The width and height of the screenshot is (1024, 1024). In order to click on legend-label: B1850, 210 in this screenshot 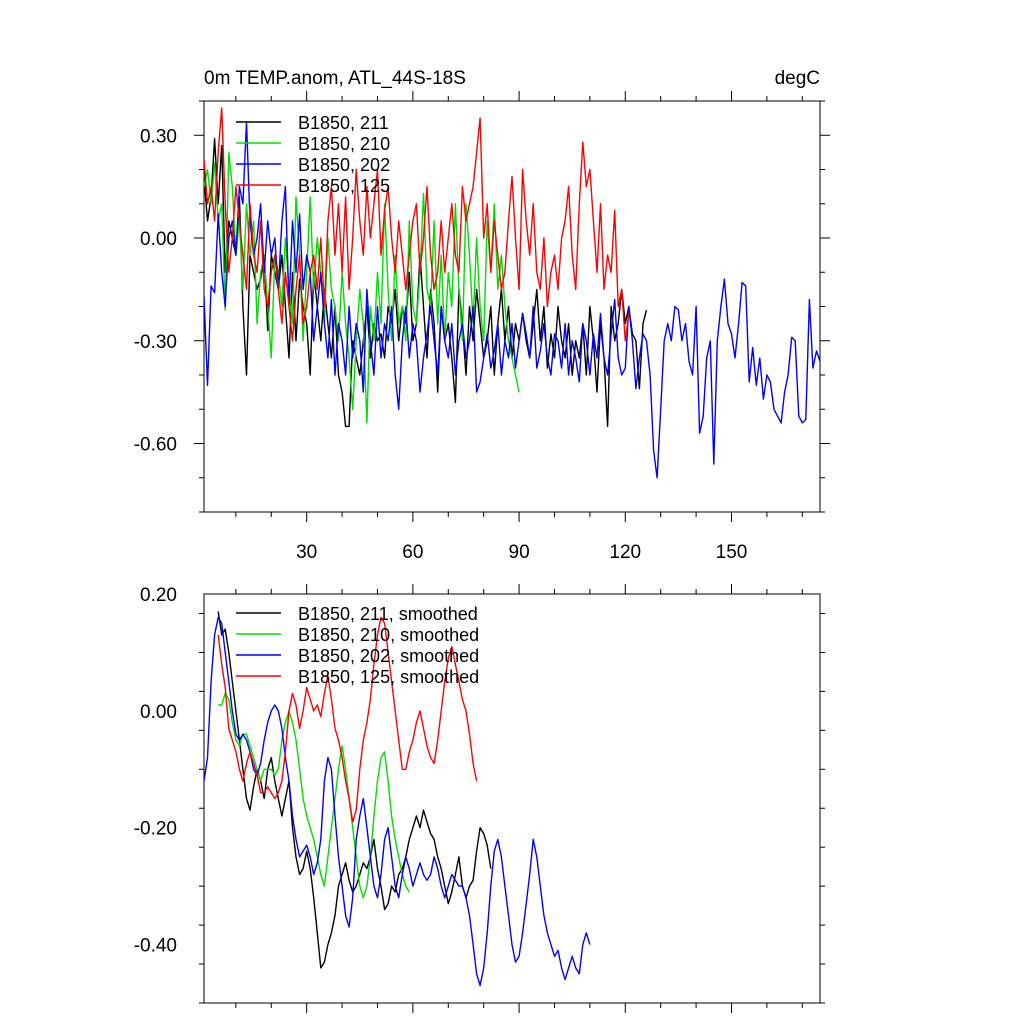, I will do `click(344, 144)`.